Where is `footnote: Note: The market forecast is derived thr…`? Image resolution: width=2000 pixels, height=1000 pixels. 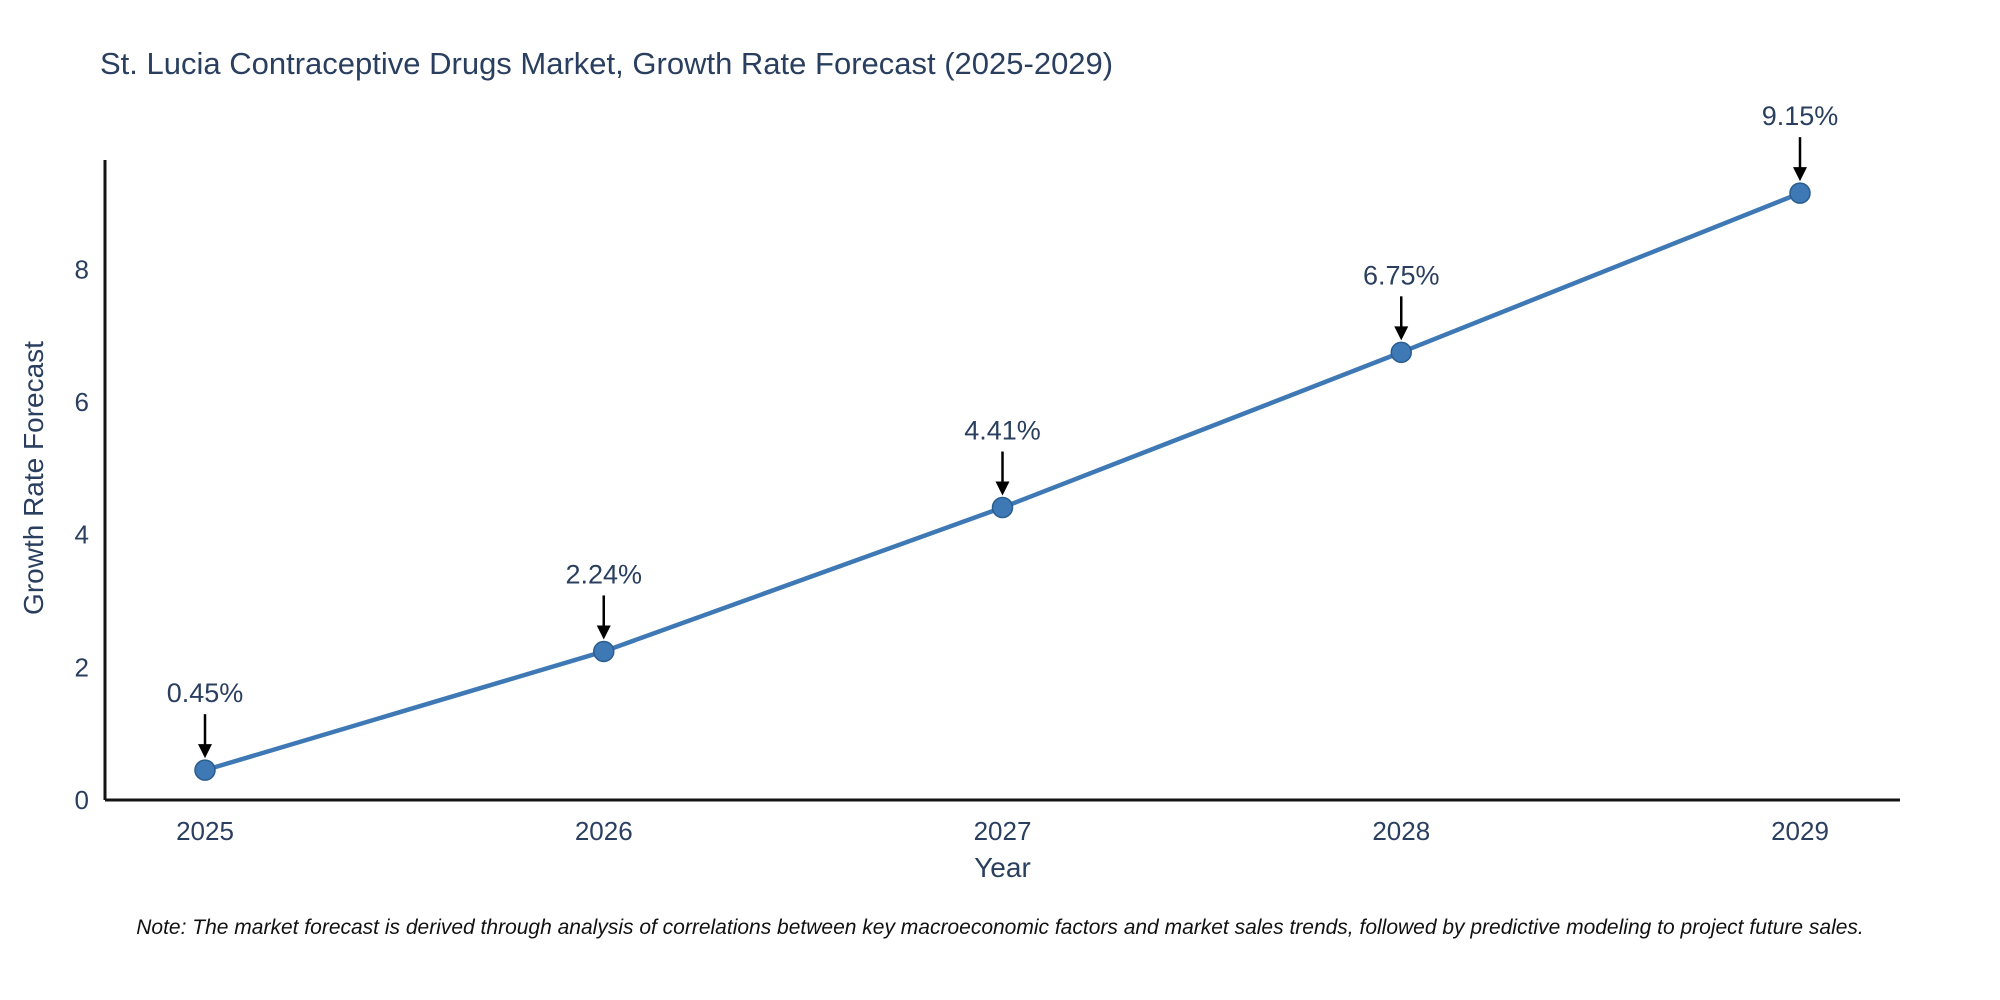
footnote: Note: The market forecast is derived thr… is located at coordinates (1000, 927).